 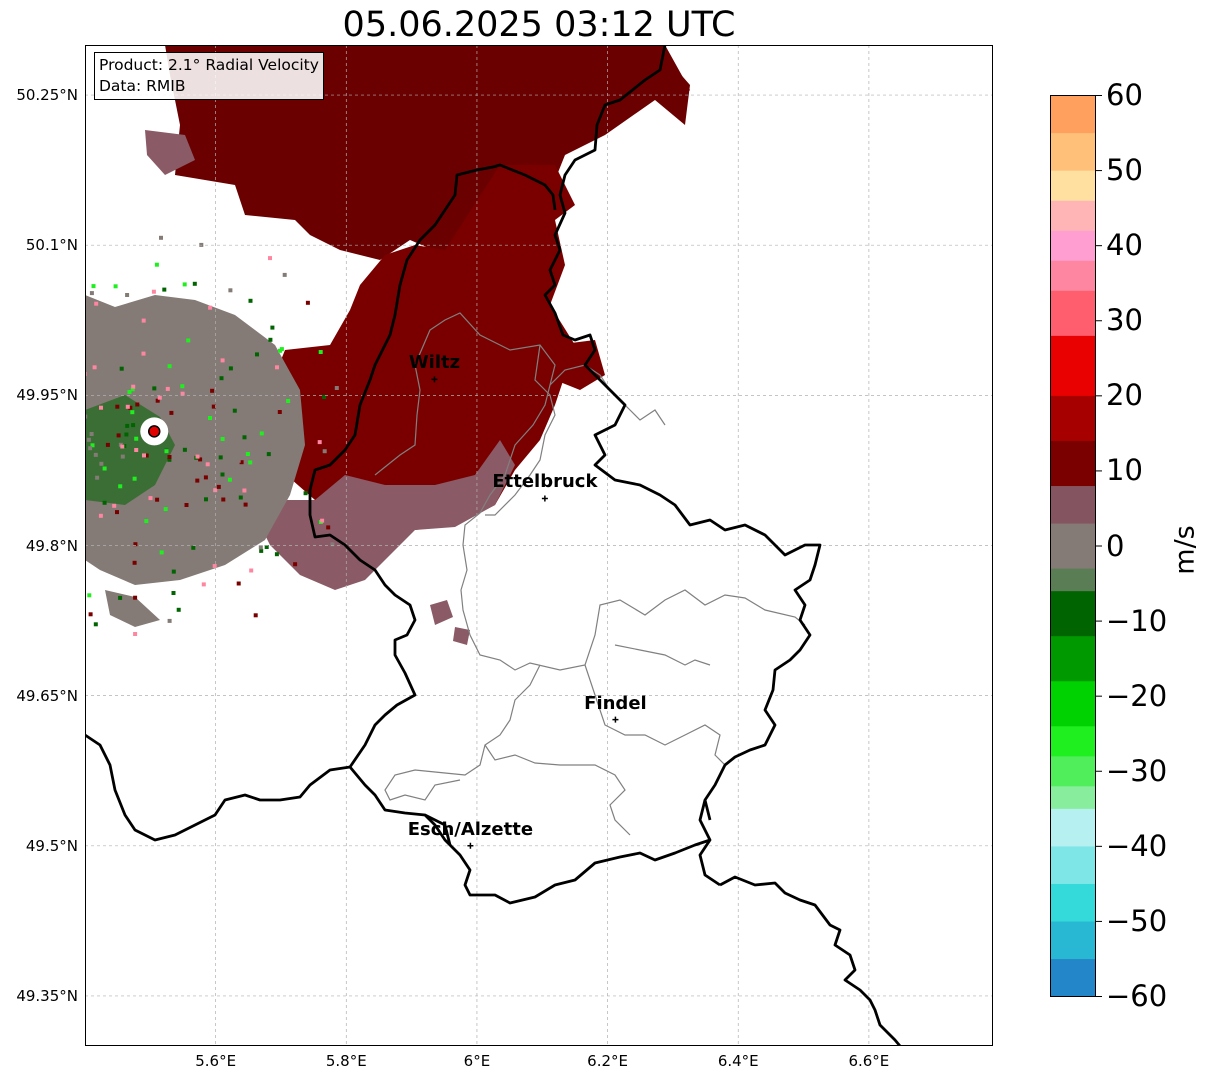 What do you see at coordinates (1124, 245) in the screenshot?
I see `colorbar-tick-label: 40` at bounding box center [1124, 245].